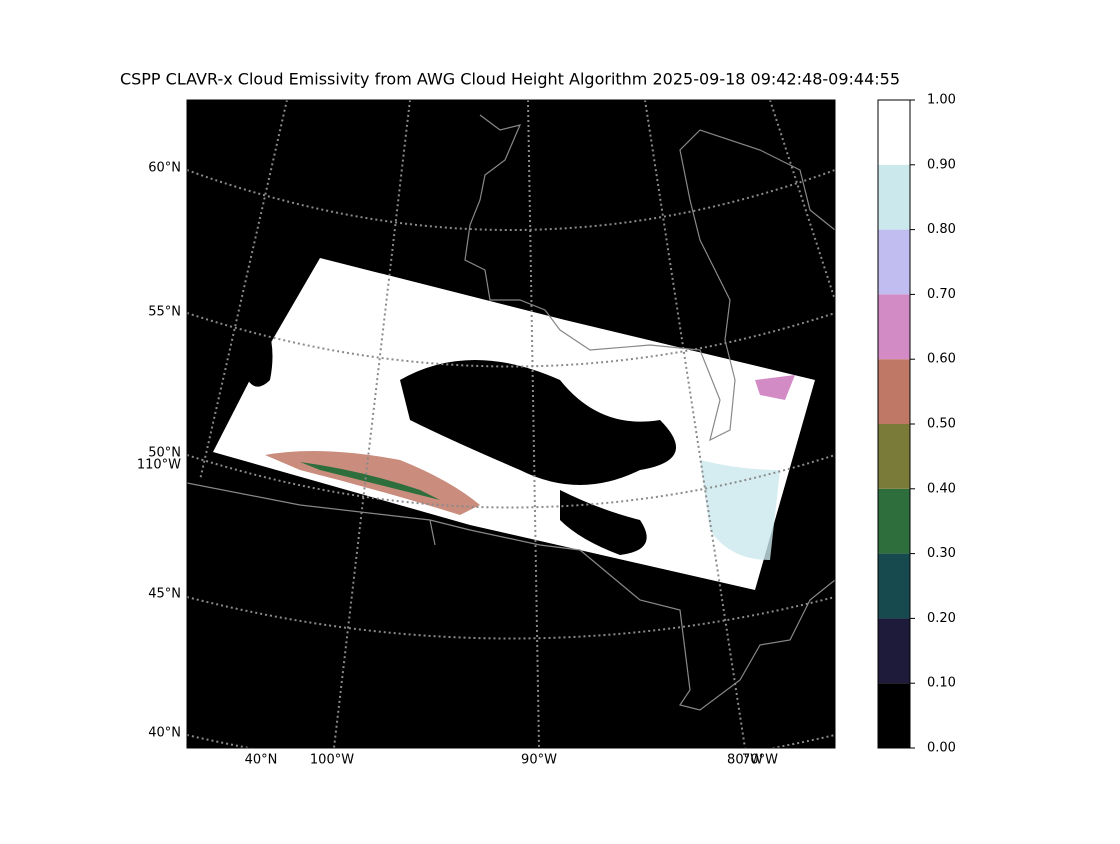 This screenshot has height=844, width=1120. Describe the element at coordinates (941, 553) in the screenshot. I see `colorbar-tick-label: 0.30` at that location.